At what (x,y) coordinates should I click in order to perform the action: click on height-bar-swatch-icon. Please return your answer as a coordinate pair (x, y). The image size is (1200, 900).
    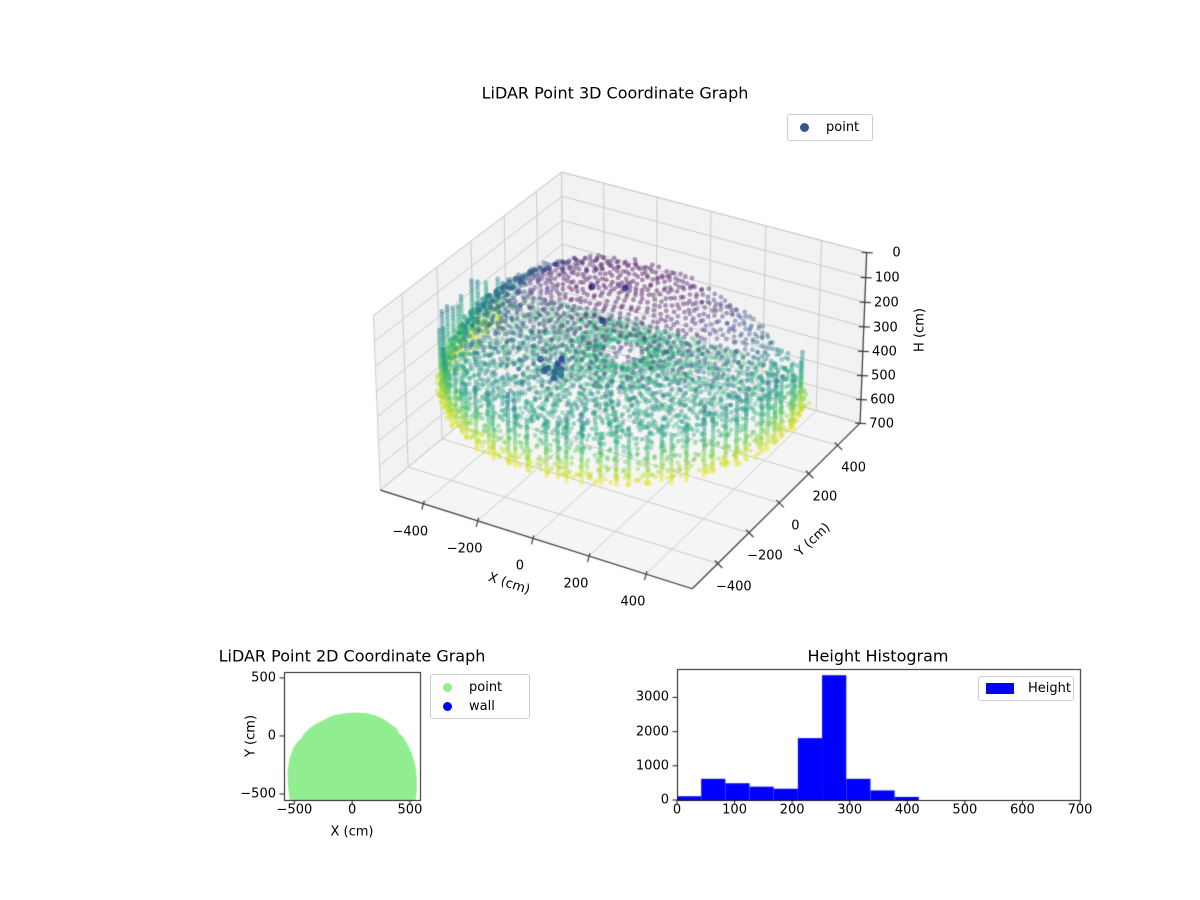
    Looking at the image, I should click on (1000, 688).